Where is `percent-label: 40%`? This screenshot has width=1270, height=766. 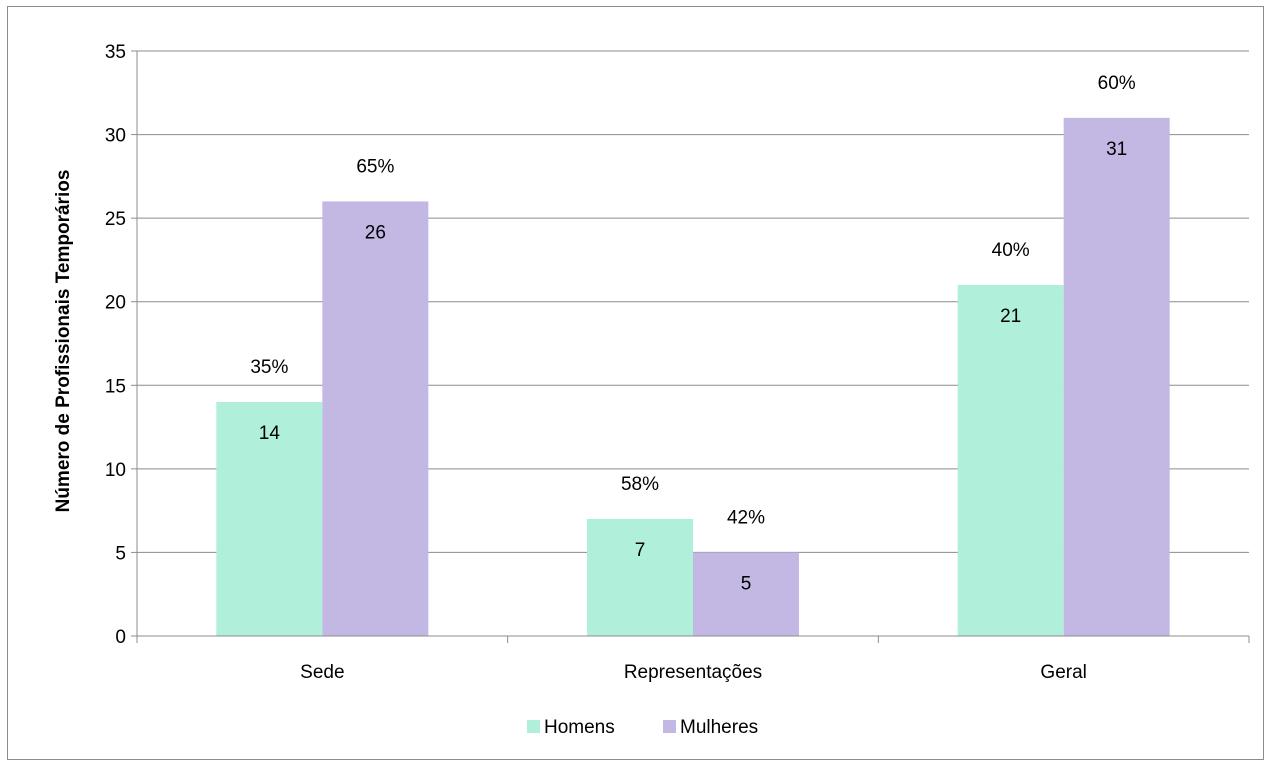 percent-label: 40% is located at coordinates (1011, 250).